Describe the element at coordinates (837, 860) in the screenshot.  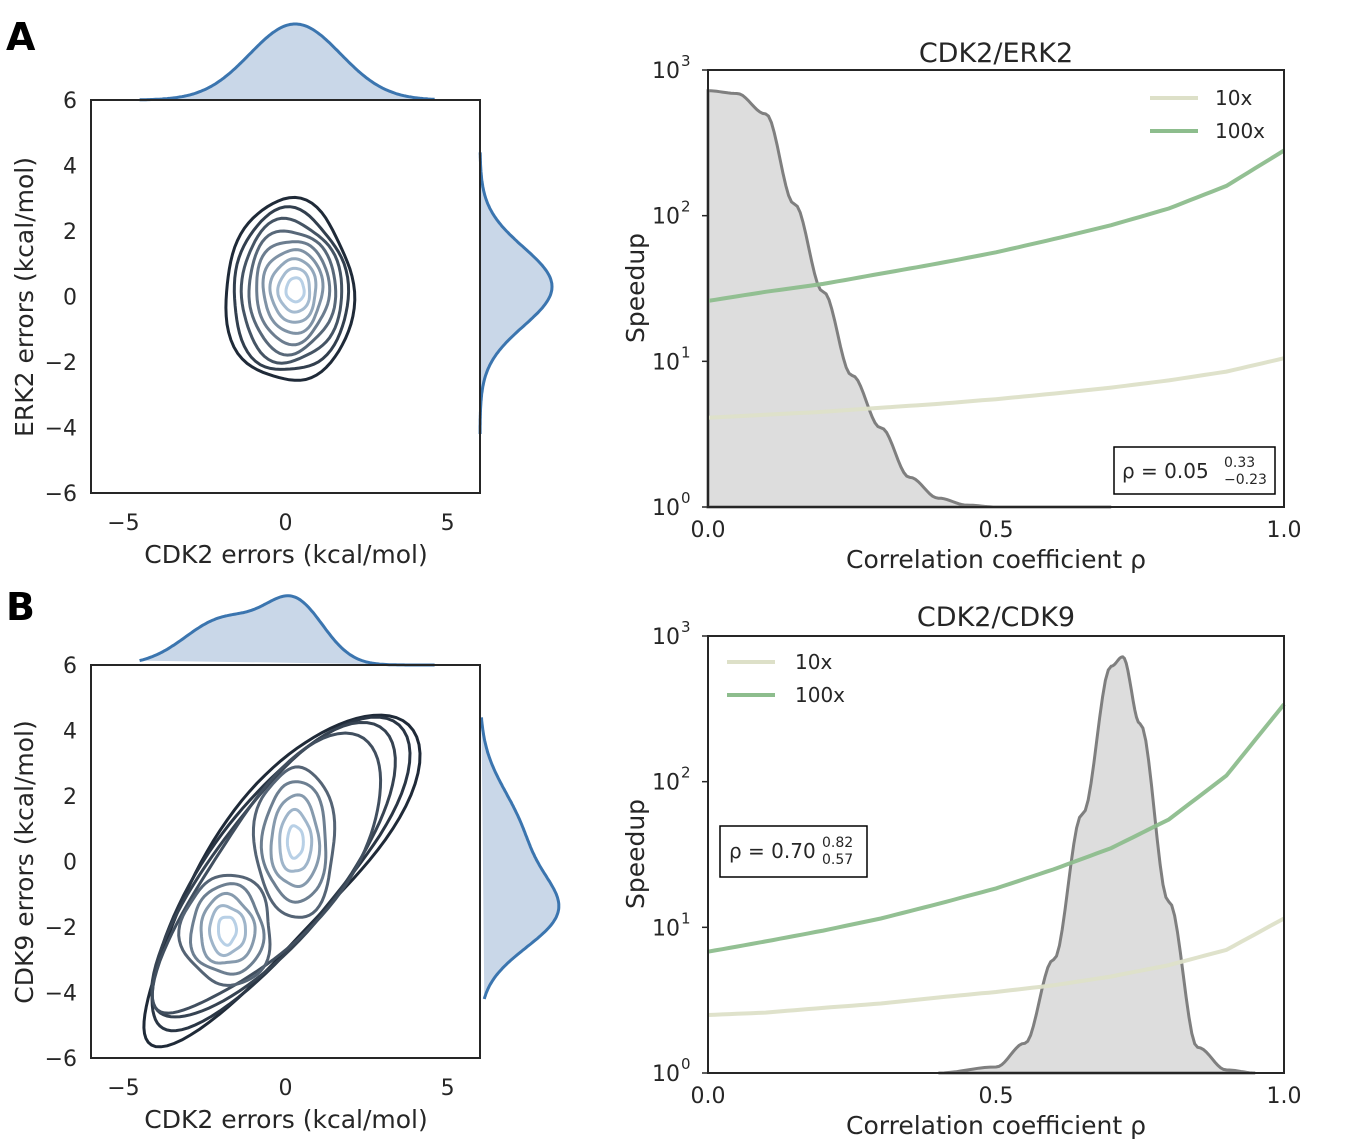
I see `rho-lower-b: 0.57` at that location.